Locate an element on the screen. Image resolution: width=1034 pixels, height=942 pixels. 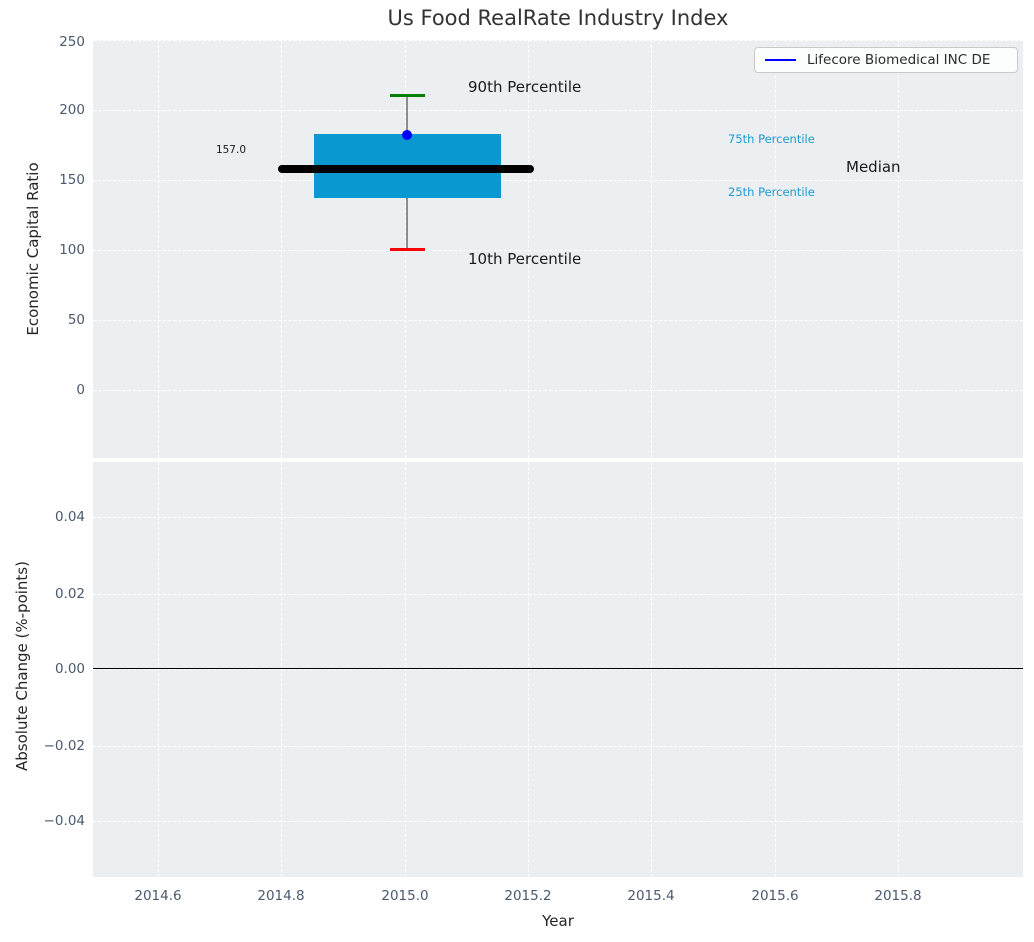
x-tick: 2014.8 is located at coordinates (281, 896).